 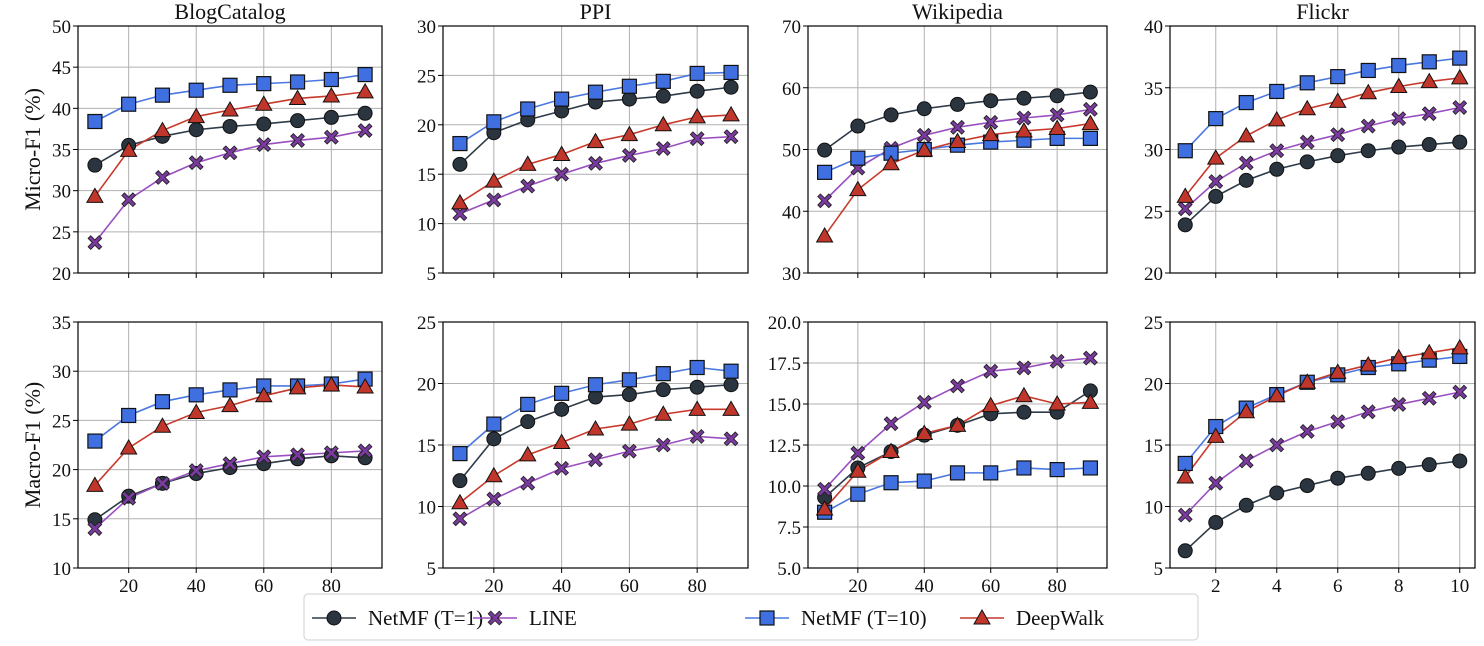 I want to click on y-tick-label: 70, so click(x=791, y=27).